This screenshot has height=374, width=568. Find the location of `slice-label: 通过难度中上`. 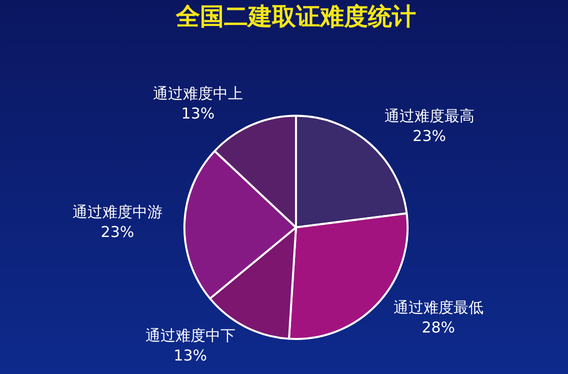

slice-label: 通过难度中上 is located at coordinates (197, 93).